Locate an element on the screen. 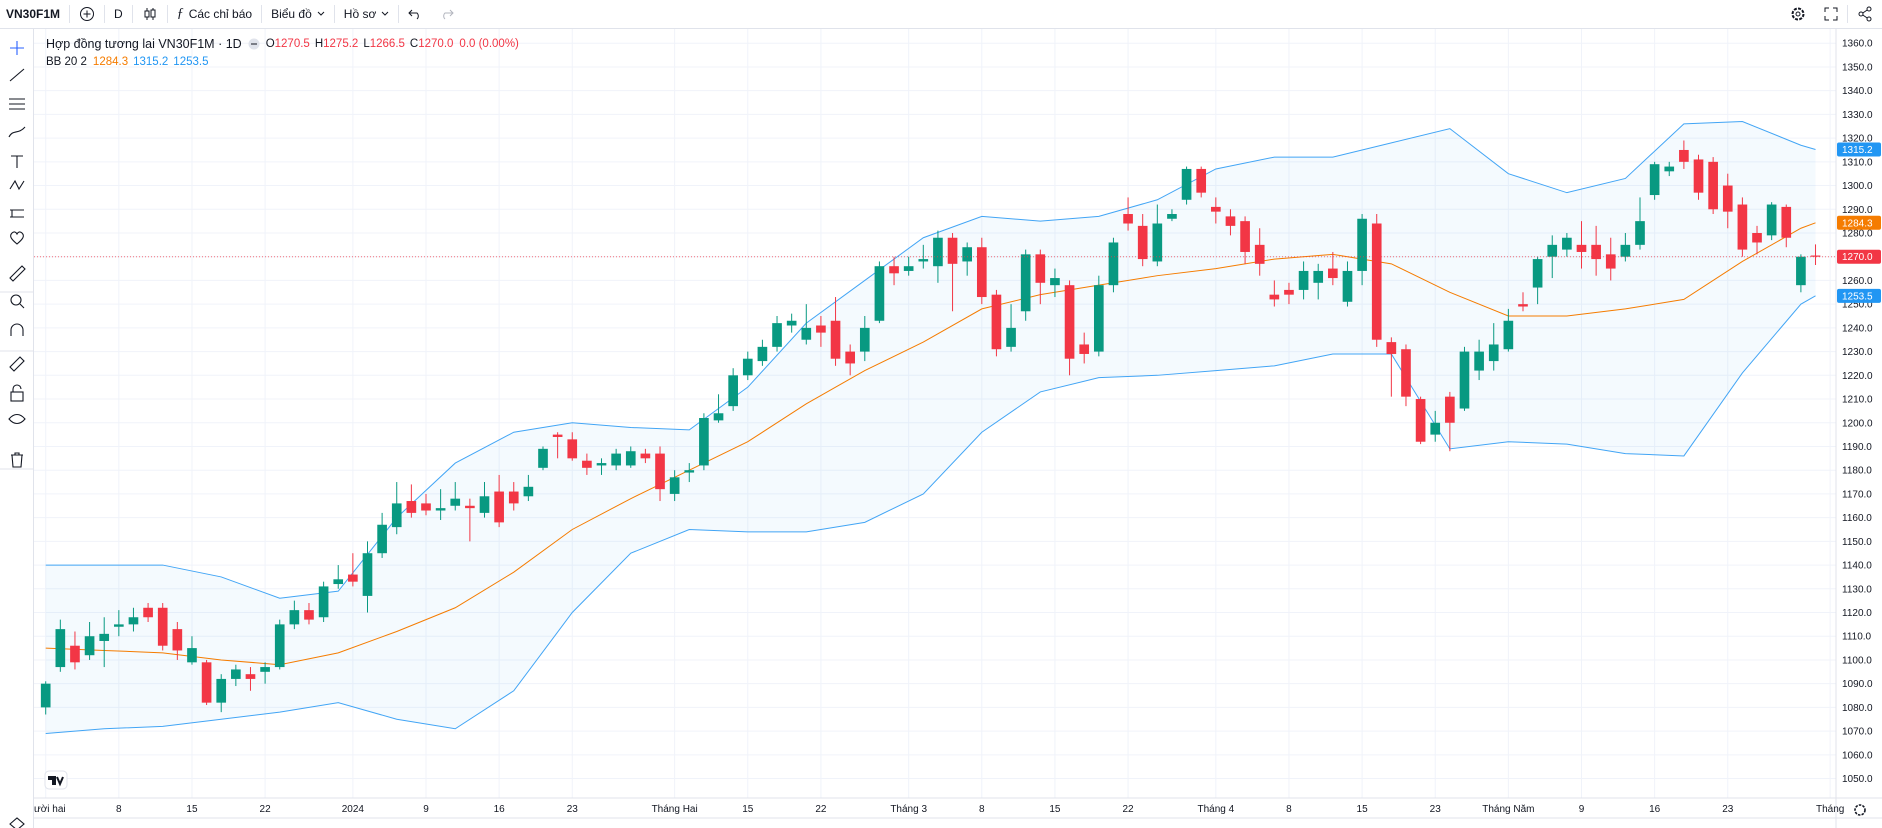  share-icon is located at coordinates (1865, 14).